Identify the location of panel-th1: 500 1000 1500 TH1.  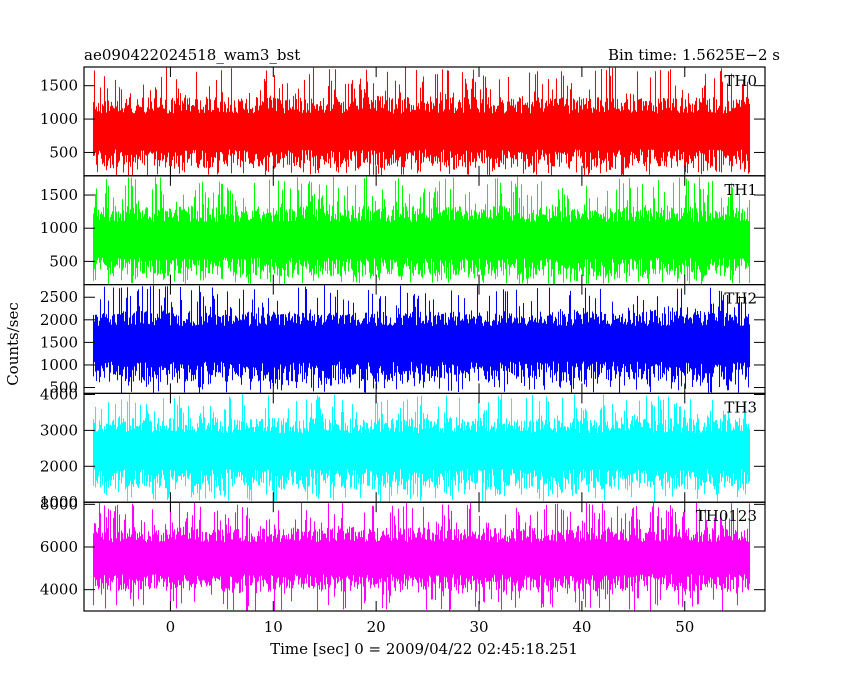
(403, 230).